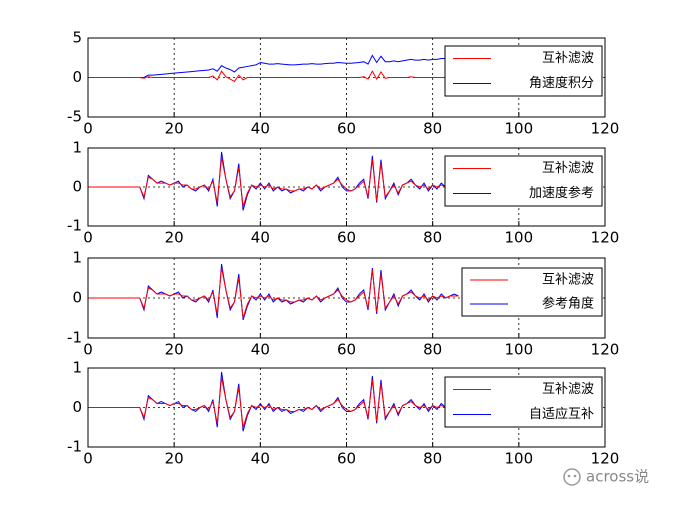  I want to click on legend-label: 参考角度, so click(568, 304).